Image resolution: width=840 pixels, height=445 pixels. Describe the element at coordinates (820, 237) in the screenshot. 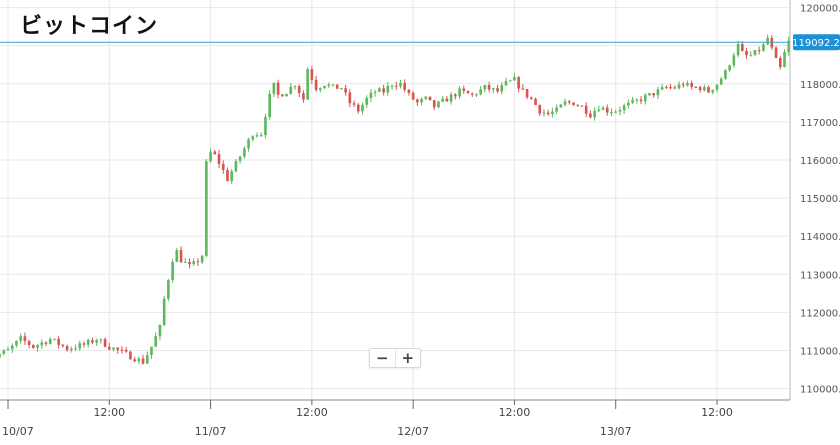

I see `y-tick-label: 114000.0` at that location.